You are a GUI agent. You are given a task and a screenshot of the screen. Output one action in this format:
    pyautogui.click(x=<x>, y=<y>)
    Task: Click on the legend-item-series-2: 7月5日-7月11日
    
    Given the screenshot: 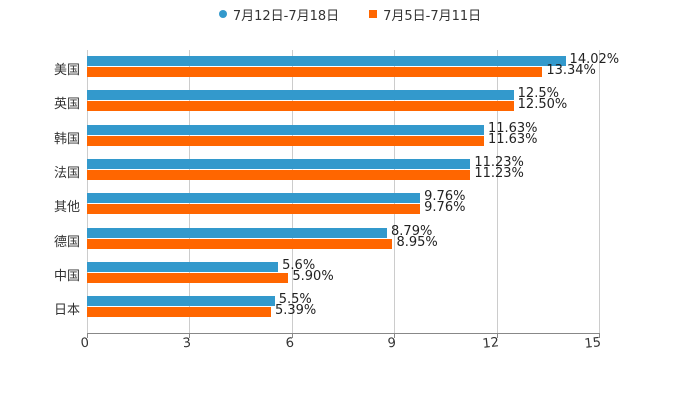 What is the action you would take?
    pyautogui.click(x=425, y=14)
    